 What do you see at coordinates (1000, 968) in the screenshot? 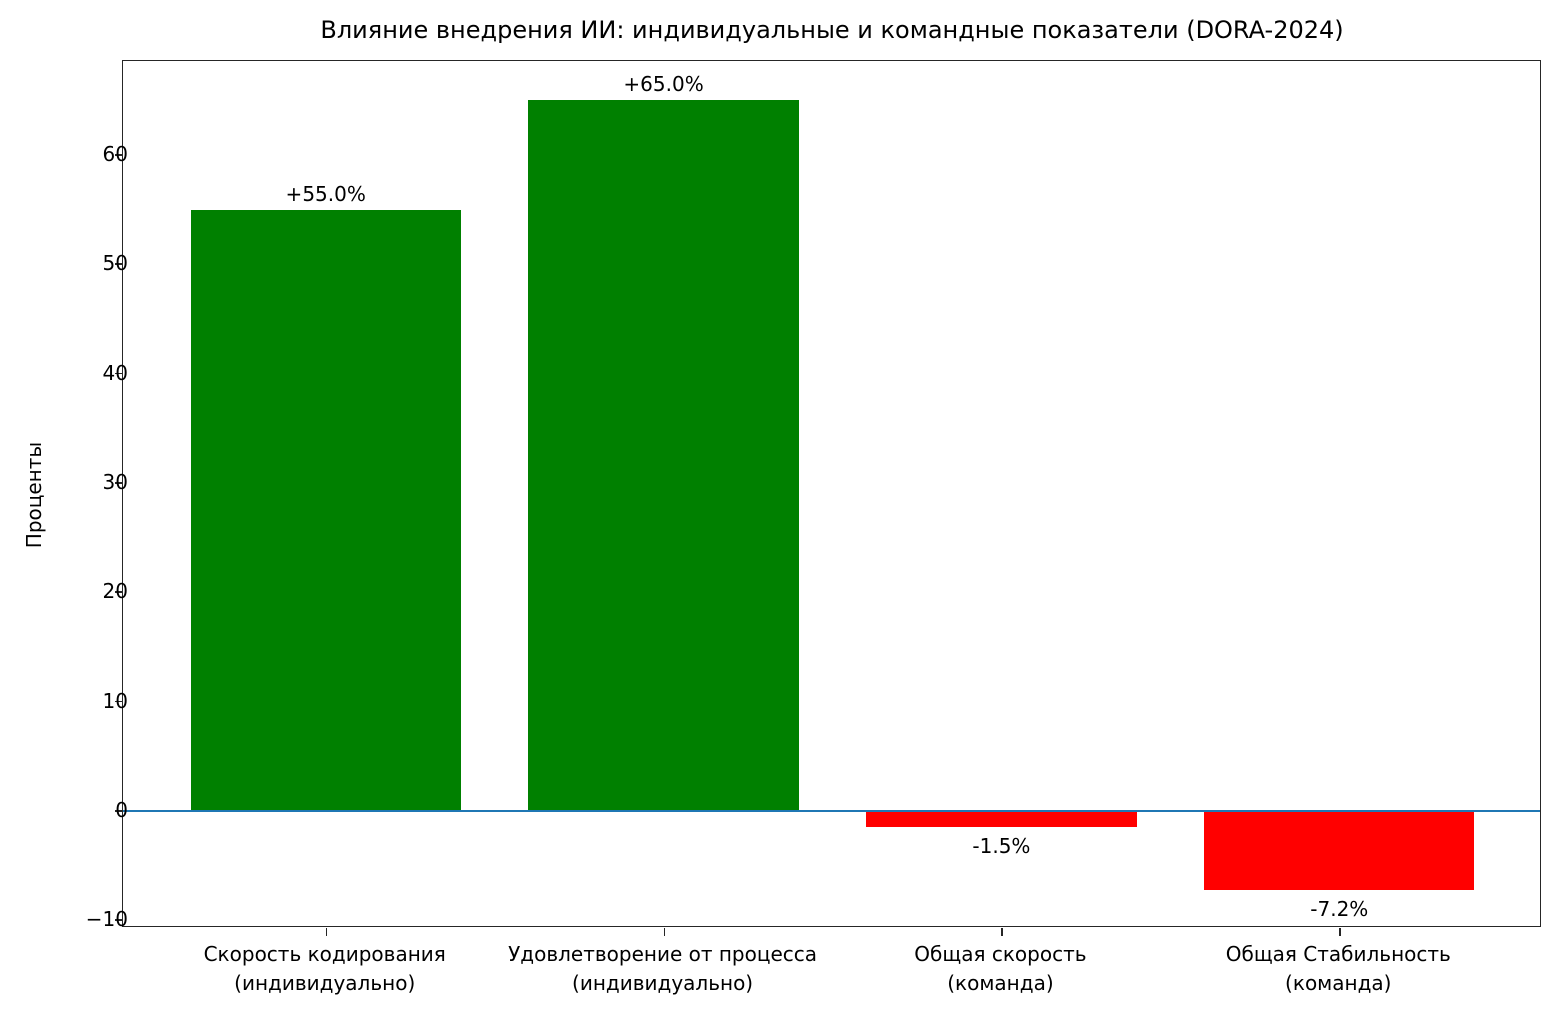
I see `x-tick-label: Общая скорость (команда)` at bounding box center [1000, 968].